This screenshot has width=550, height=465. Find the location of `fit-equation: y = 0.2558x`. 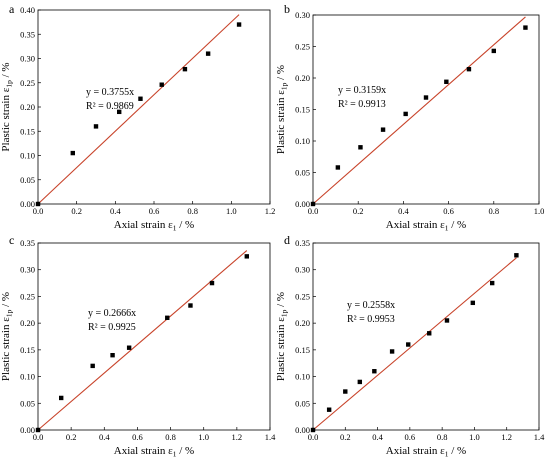

fit-equation: y = 0.2558x is located at coordinates (371, 305).